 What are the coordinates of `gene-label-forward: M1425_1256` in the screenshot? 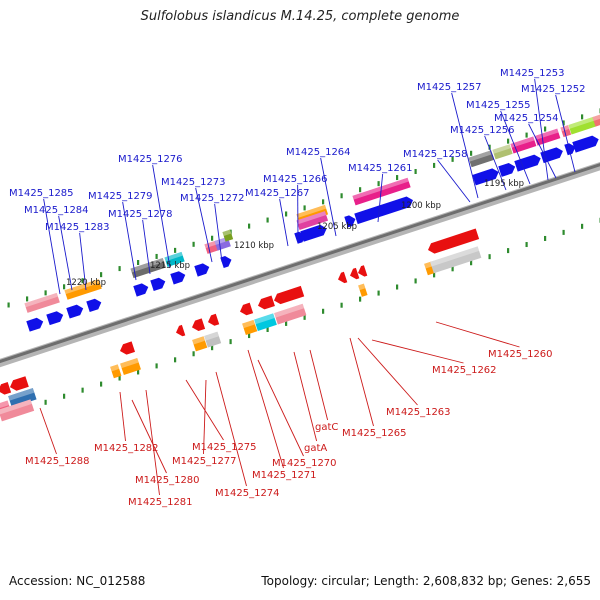 It's located at (482, 130).